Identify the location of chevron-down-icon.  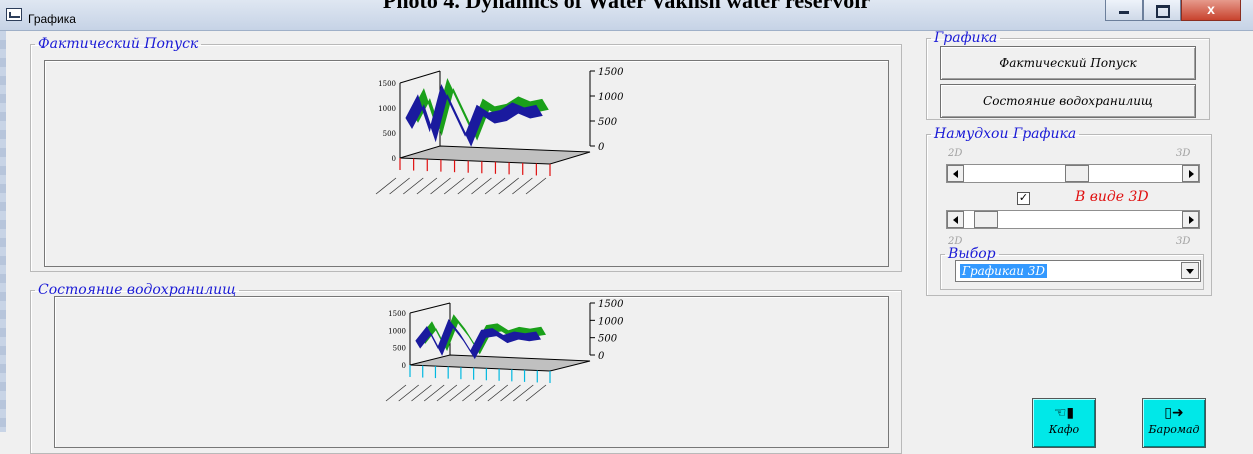
(1190, 270).